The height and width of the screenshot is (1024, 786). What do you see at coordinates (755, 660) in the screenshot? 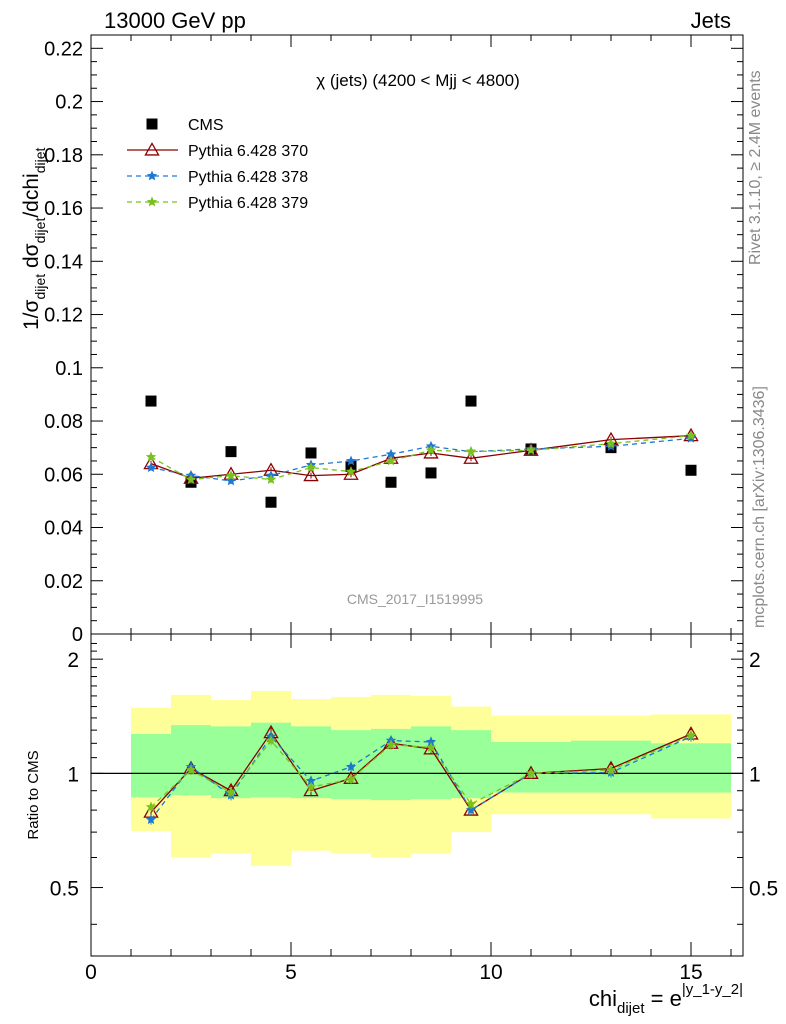
I see `ratio-y-tick-label-right: 2` at bounding box center [755, 660].